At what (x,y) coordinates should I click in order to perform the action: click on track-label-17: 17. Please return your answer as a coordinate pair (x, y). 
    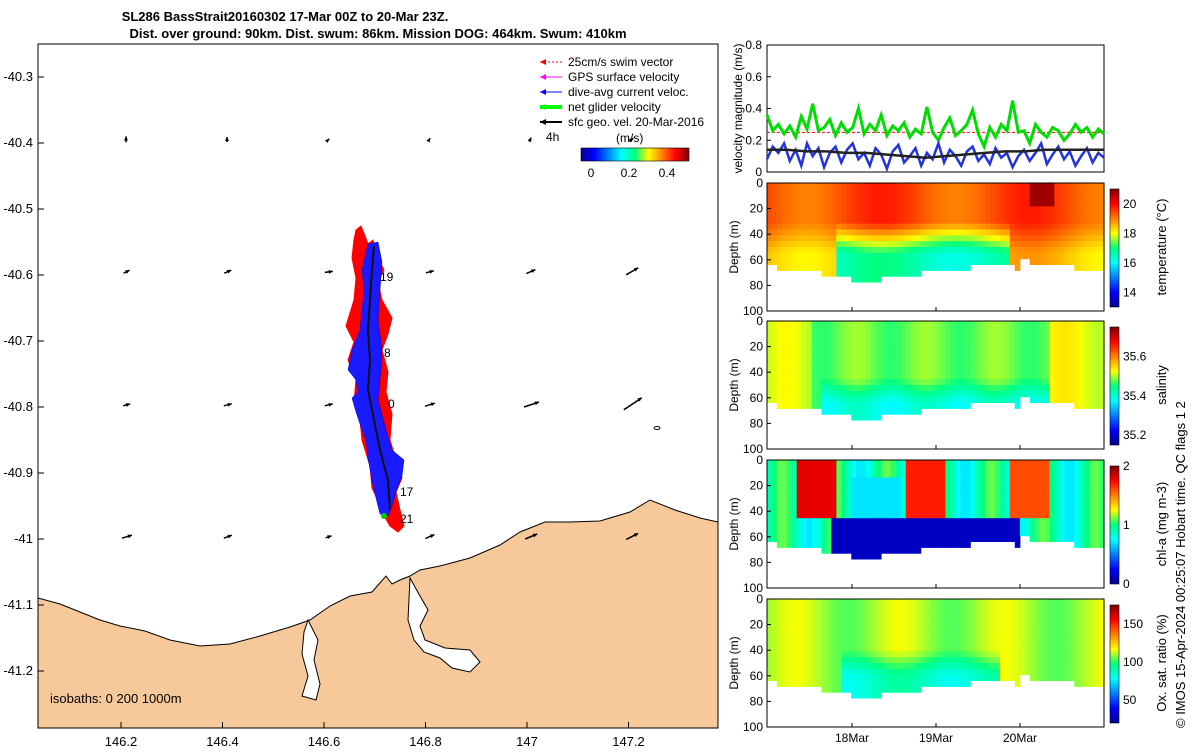
    Looking at the image, I should click on (407, 492).